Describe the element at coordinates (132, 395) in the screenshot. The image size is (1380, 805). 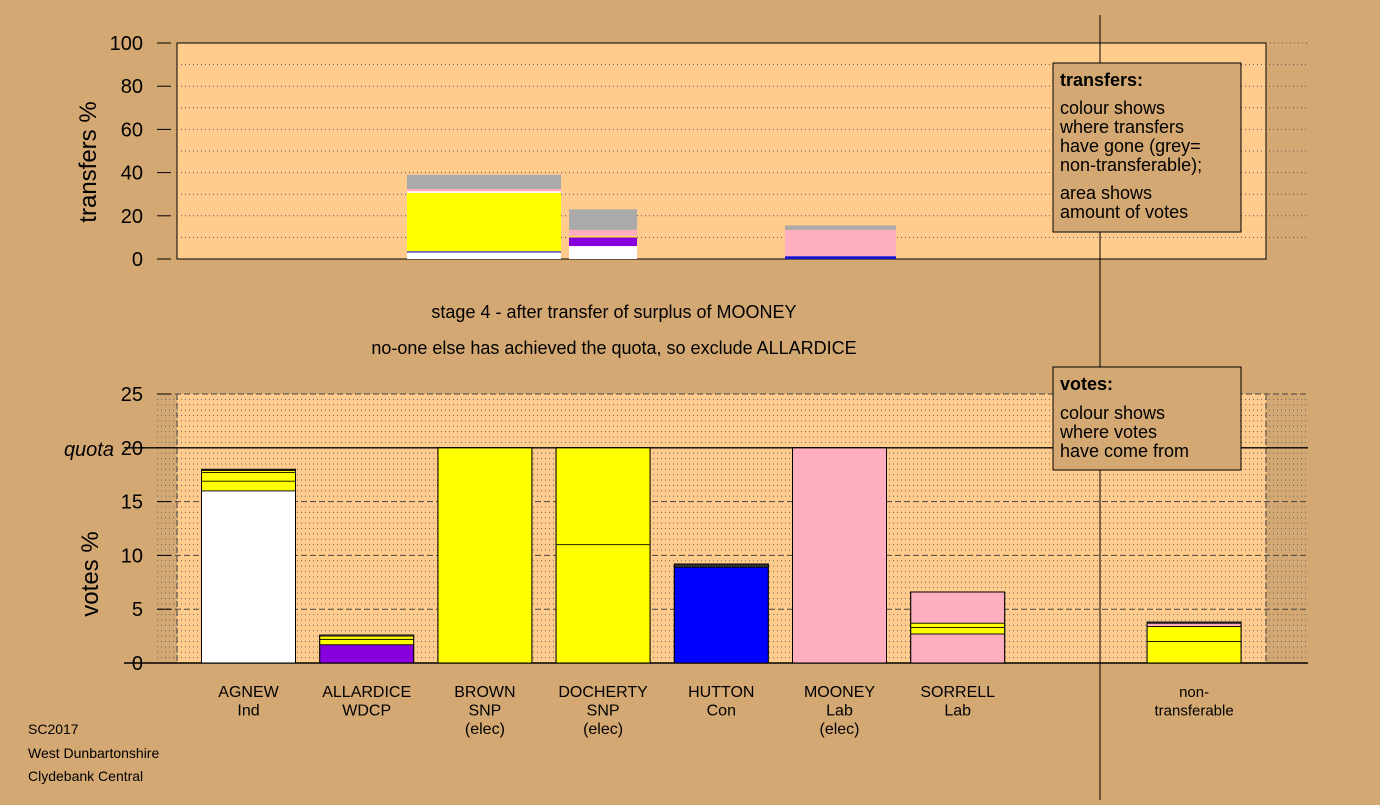
I see `bottom-y-tick-label: 25` at that location.